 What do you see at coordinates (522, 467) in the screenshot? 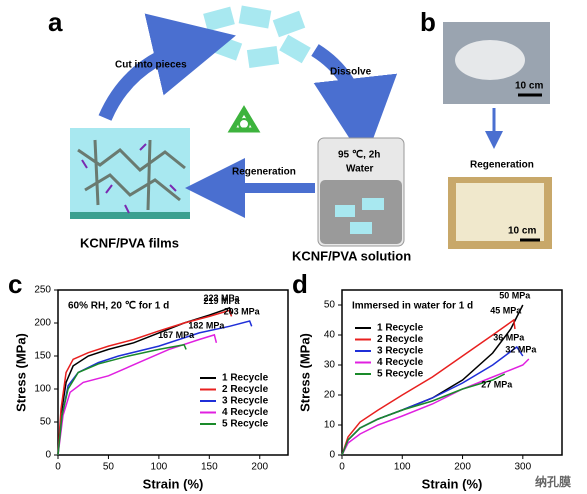
I see `x-tick-label: 300` at bounding box center [522, 467].